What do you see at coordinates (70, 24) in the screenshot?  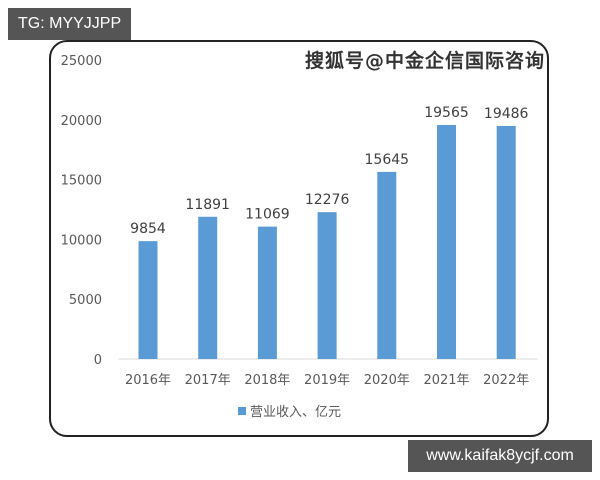 I see `tg-tag: TG: MYYJJPP` at bounding box center [70, 24].